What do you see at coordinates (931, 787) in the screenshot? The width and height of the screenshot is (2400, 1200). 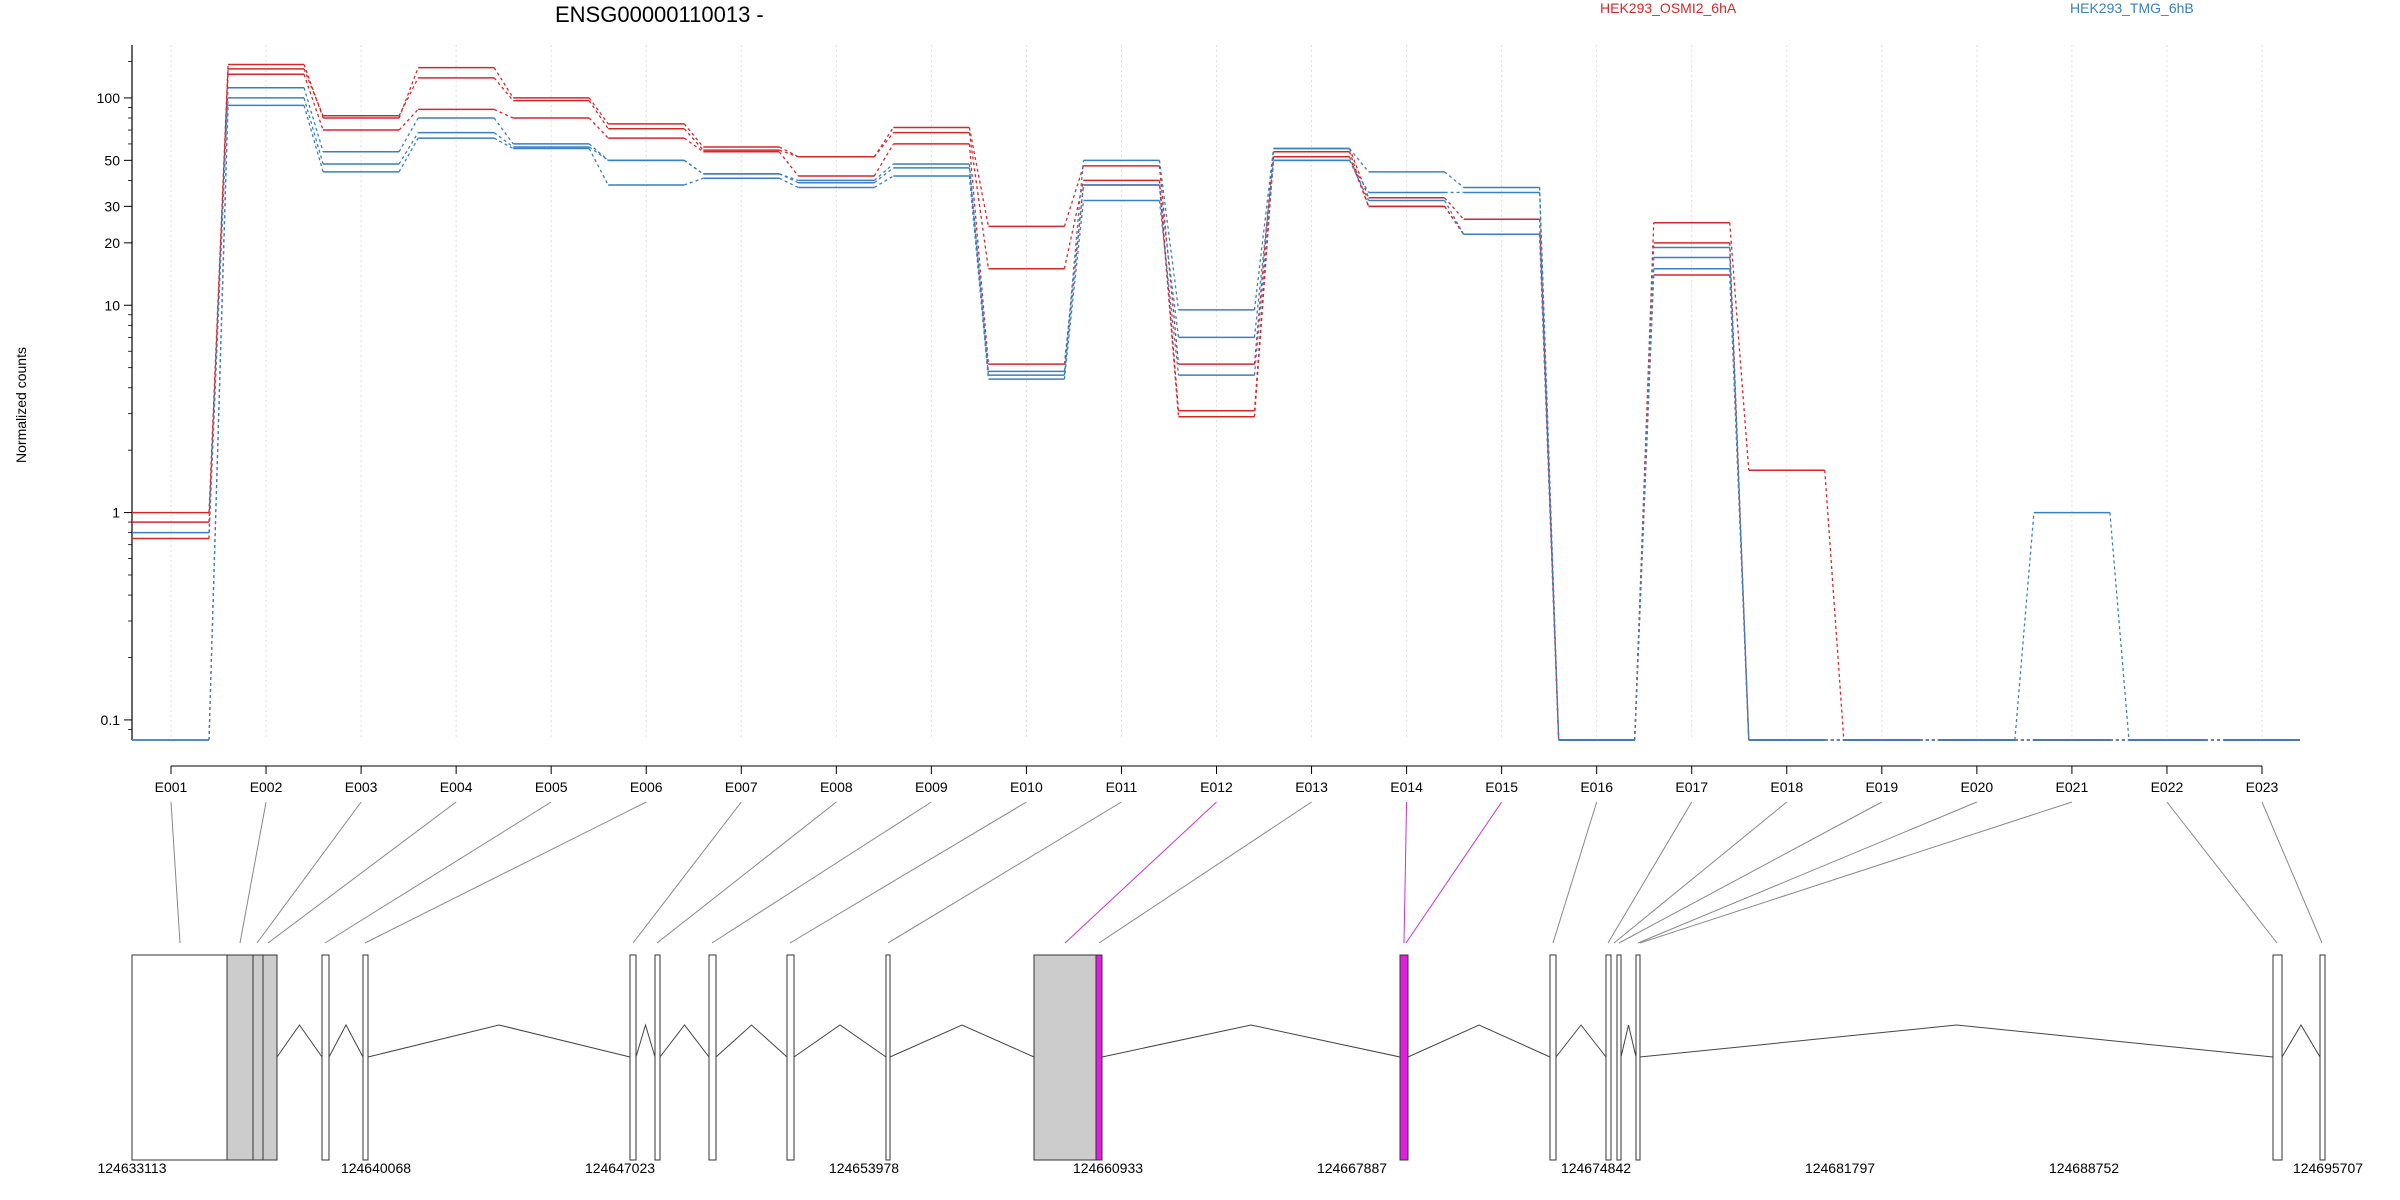 I see `x-tick-label-E009: E009` at bounding box center [931, 787].